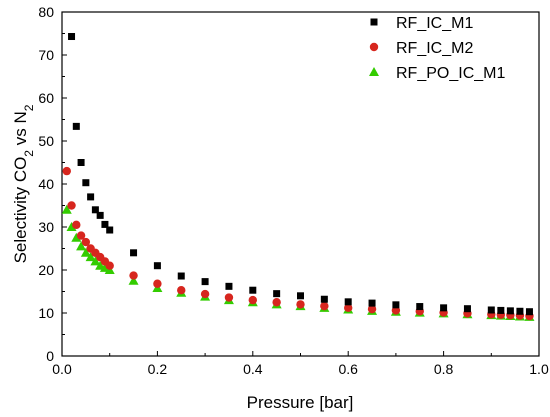 The image size is (550, 417). What do you see at coordinates (46, 55) in the screenshot?
I see `y-tick-label: 70` at bounding box center [46, 55].